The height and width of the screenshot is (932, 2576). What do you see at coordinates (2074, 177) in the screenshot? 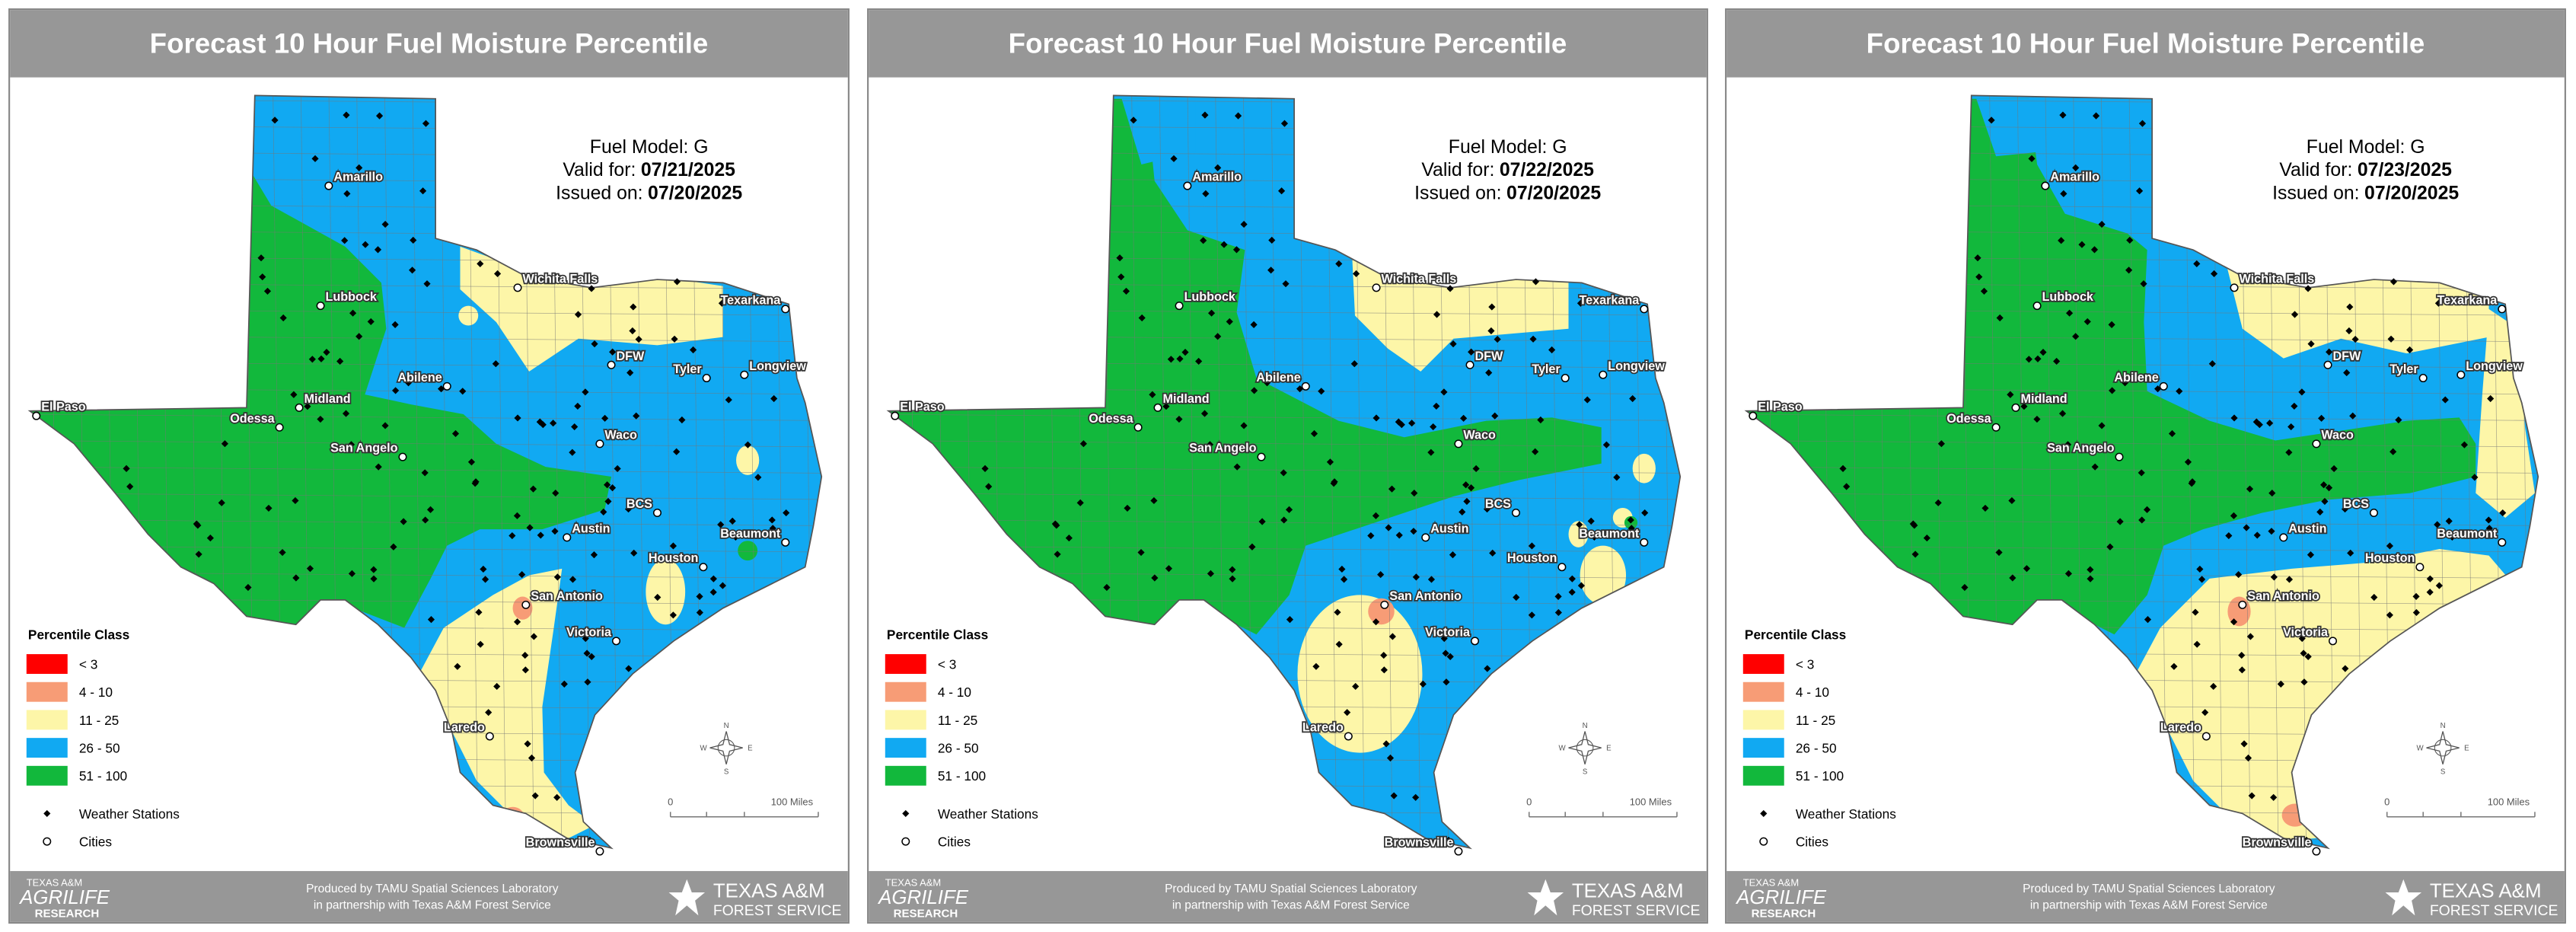
I see `city-label: Amarillo` at bounding box center [2074, 177].